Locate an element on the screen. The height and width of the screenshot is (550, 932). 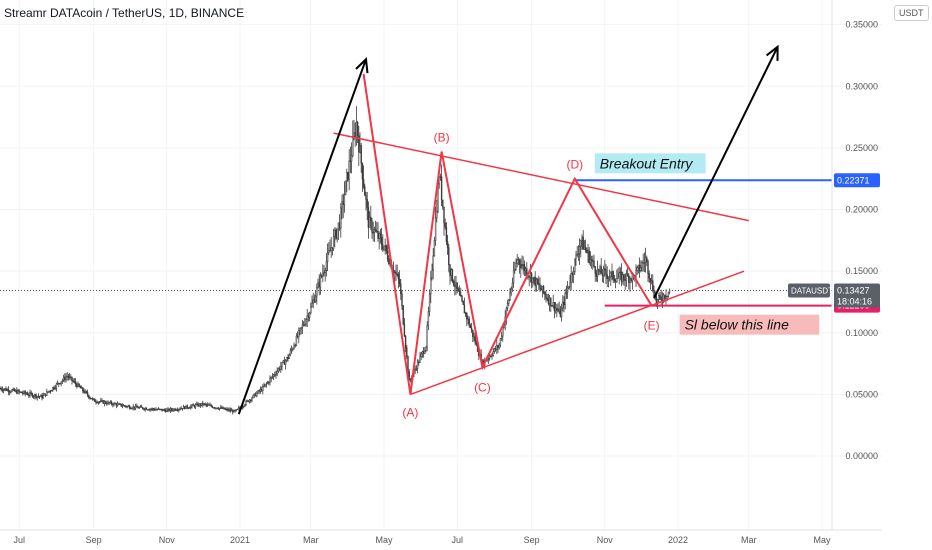
currency-button: USDT is located at coordinates (911, 13).